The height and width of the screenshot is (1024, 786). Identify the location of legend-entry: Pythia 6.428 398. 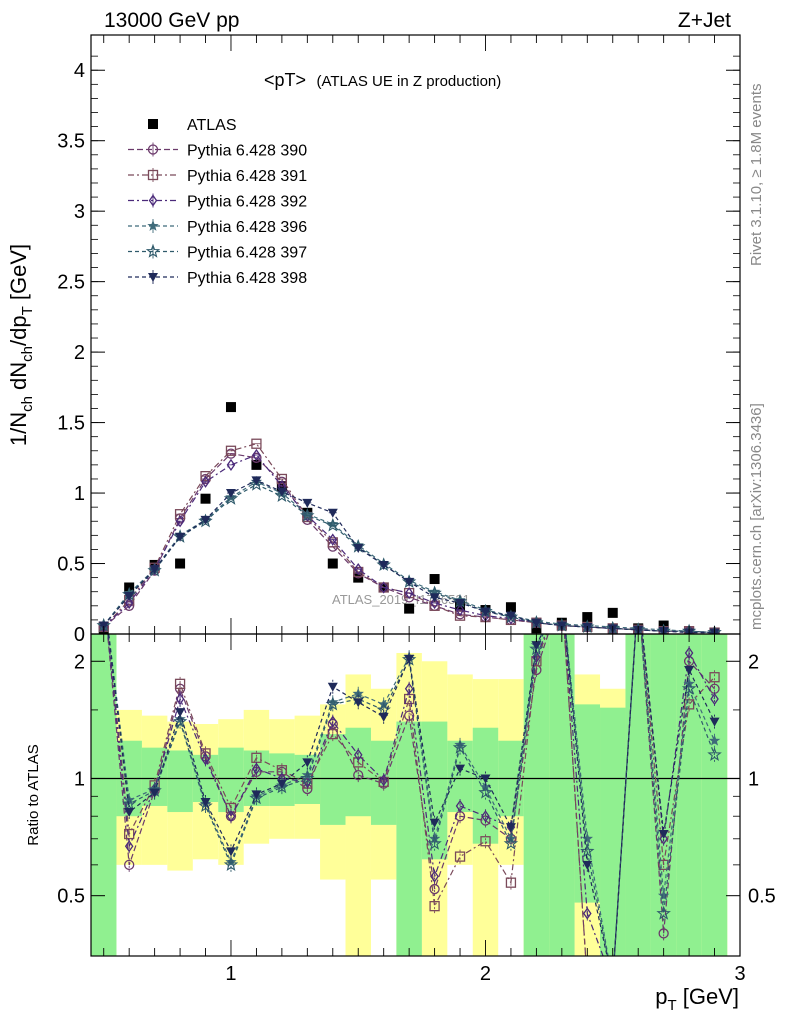
(217, 278).